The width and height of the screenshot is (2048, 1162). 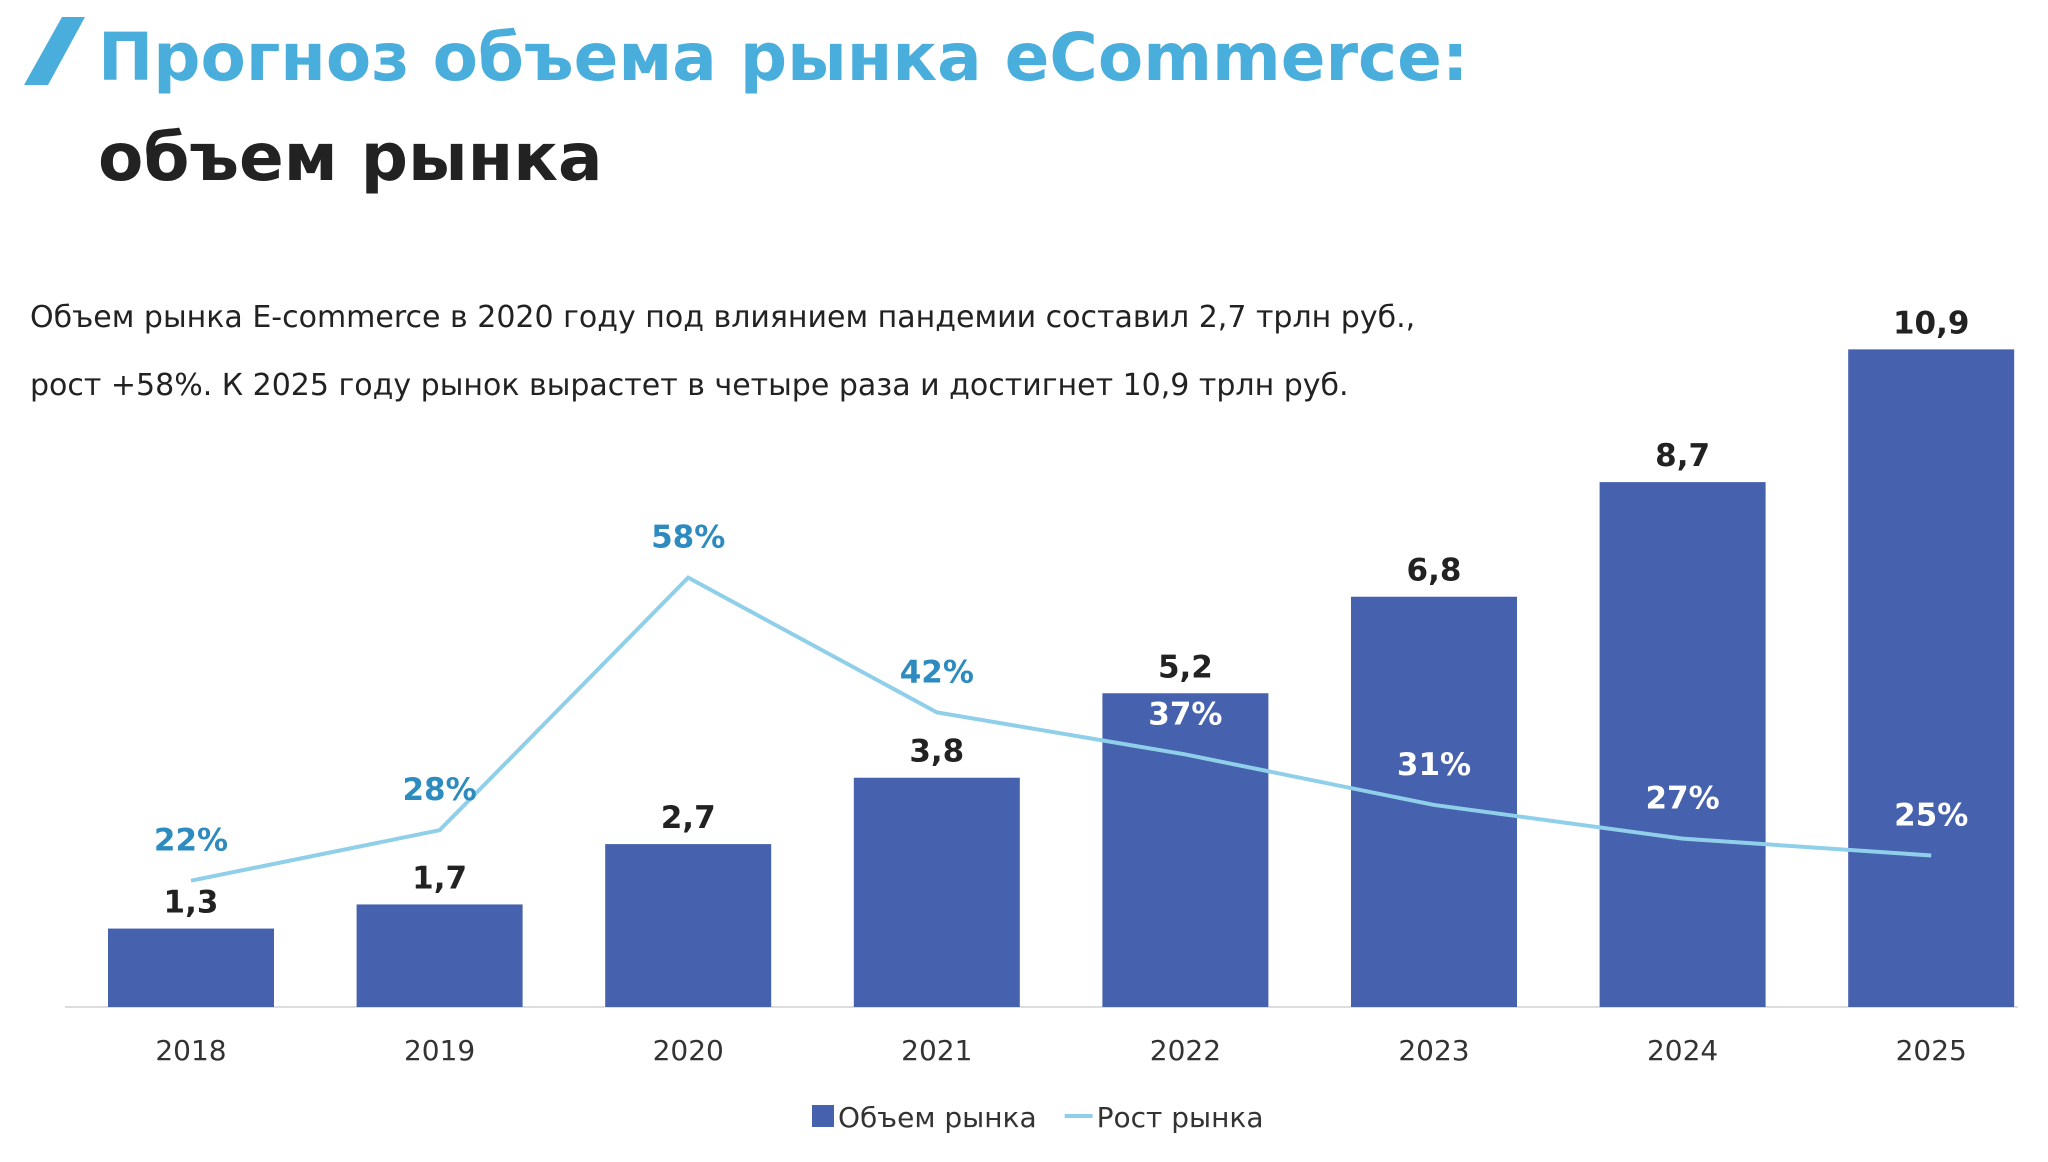 I want to click on line-value-label: 28%, so click(x=439, y=790).